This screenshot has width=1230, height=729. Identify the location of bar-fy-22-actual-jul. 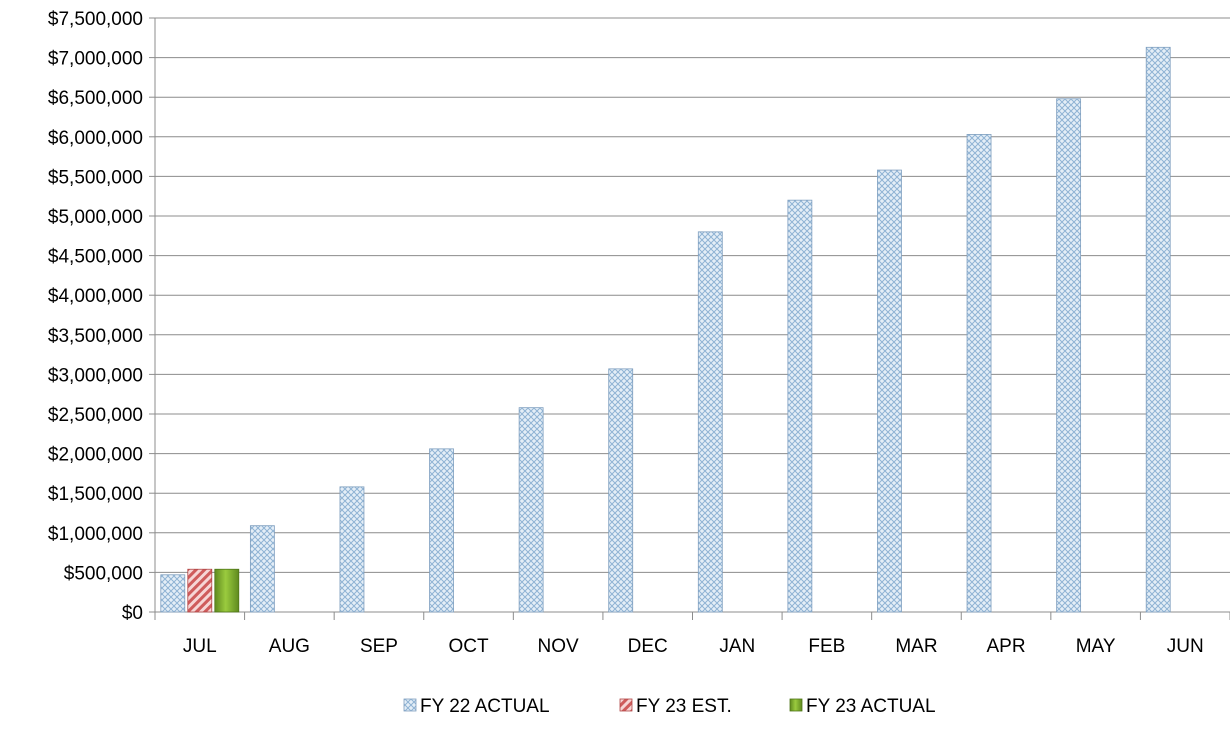
(173, 593).